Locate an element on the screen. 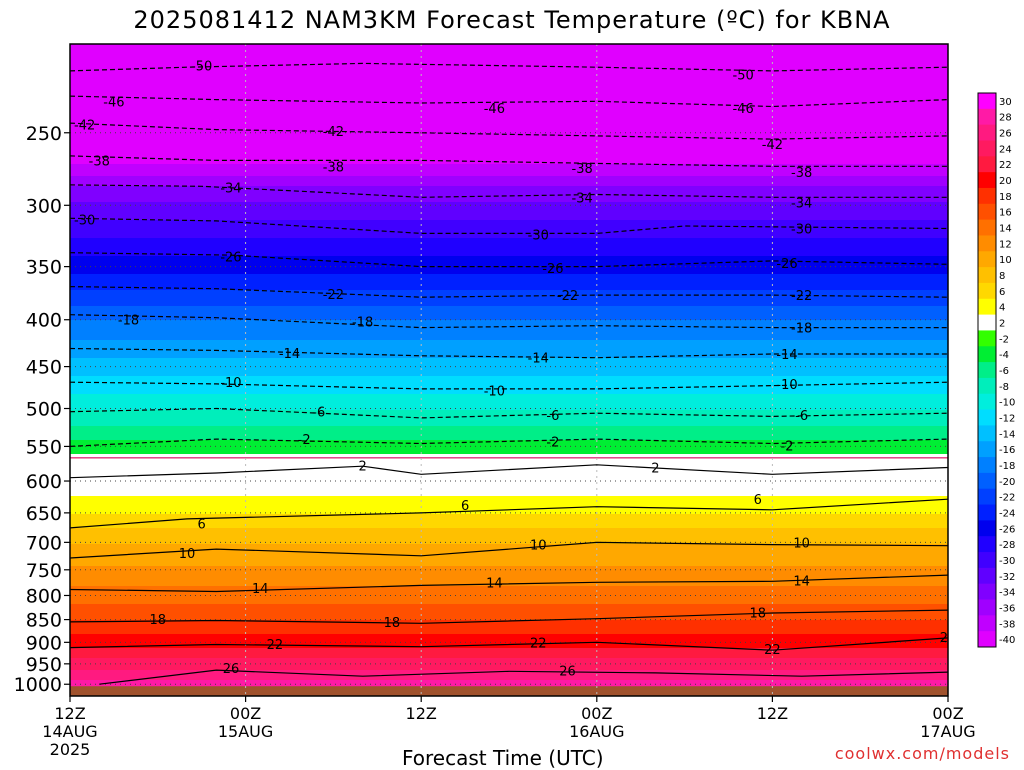  isotherm-label: 22 is located at coordinates (772, 650).